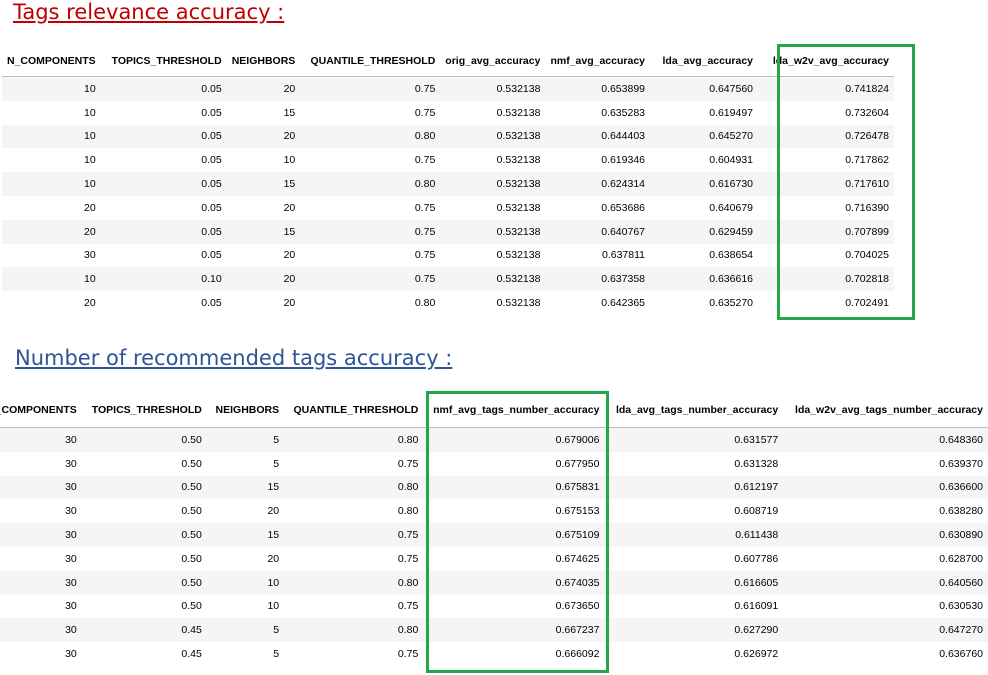  What do you see at coordinates (514, 487) in the screenshot?
I see `cell: 0.675831` at bounding box center [514, 487].